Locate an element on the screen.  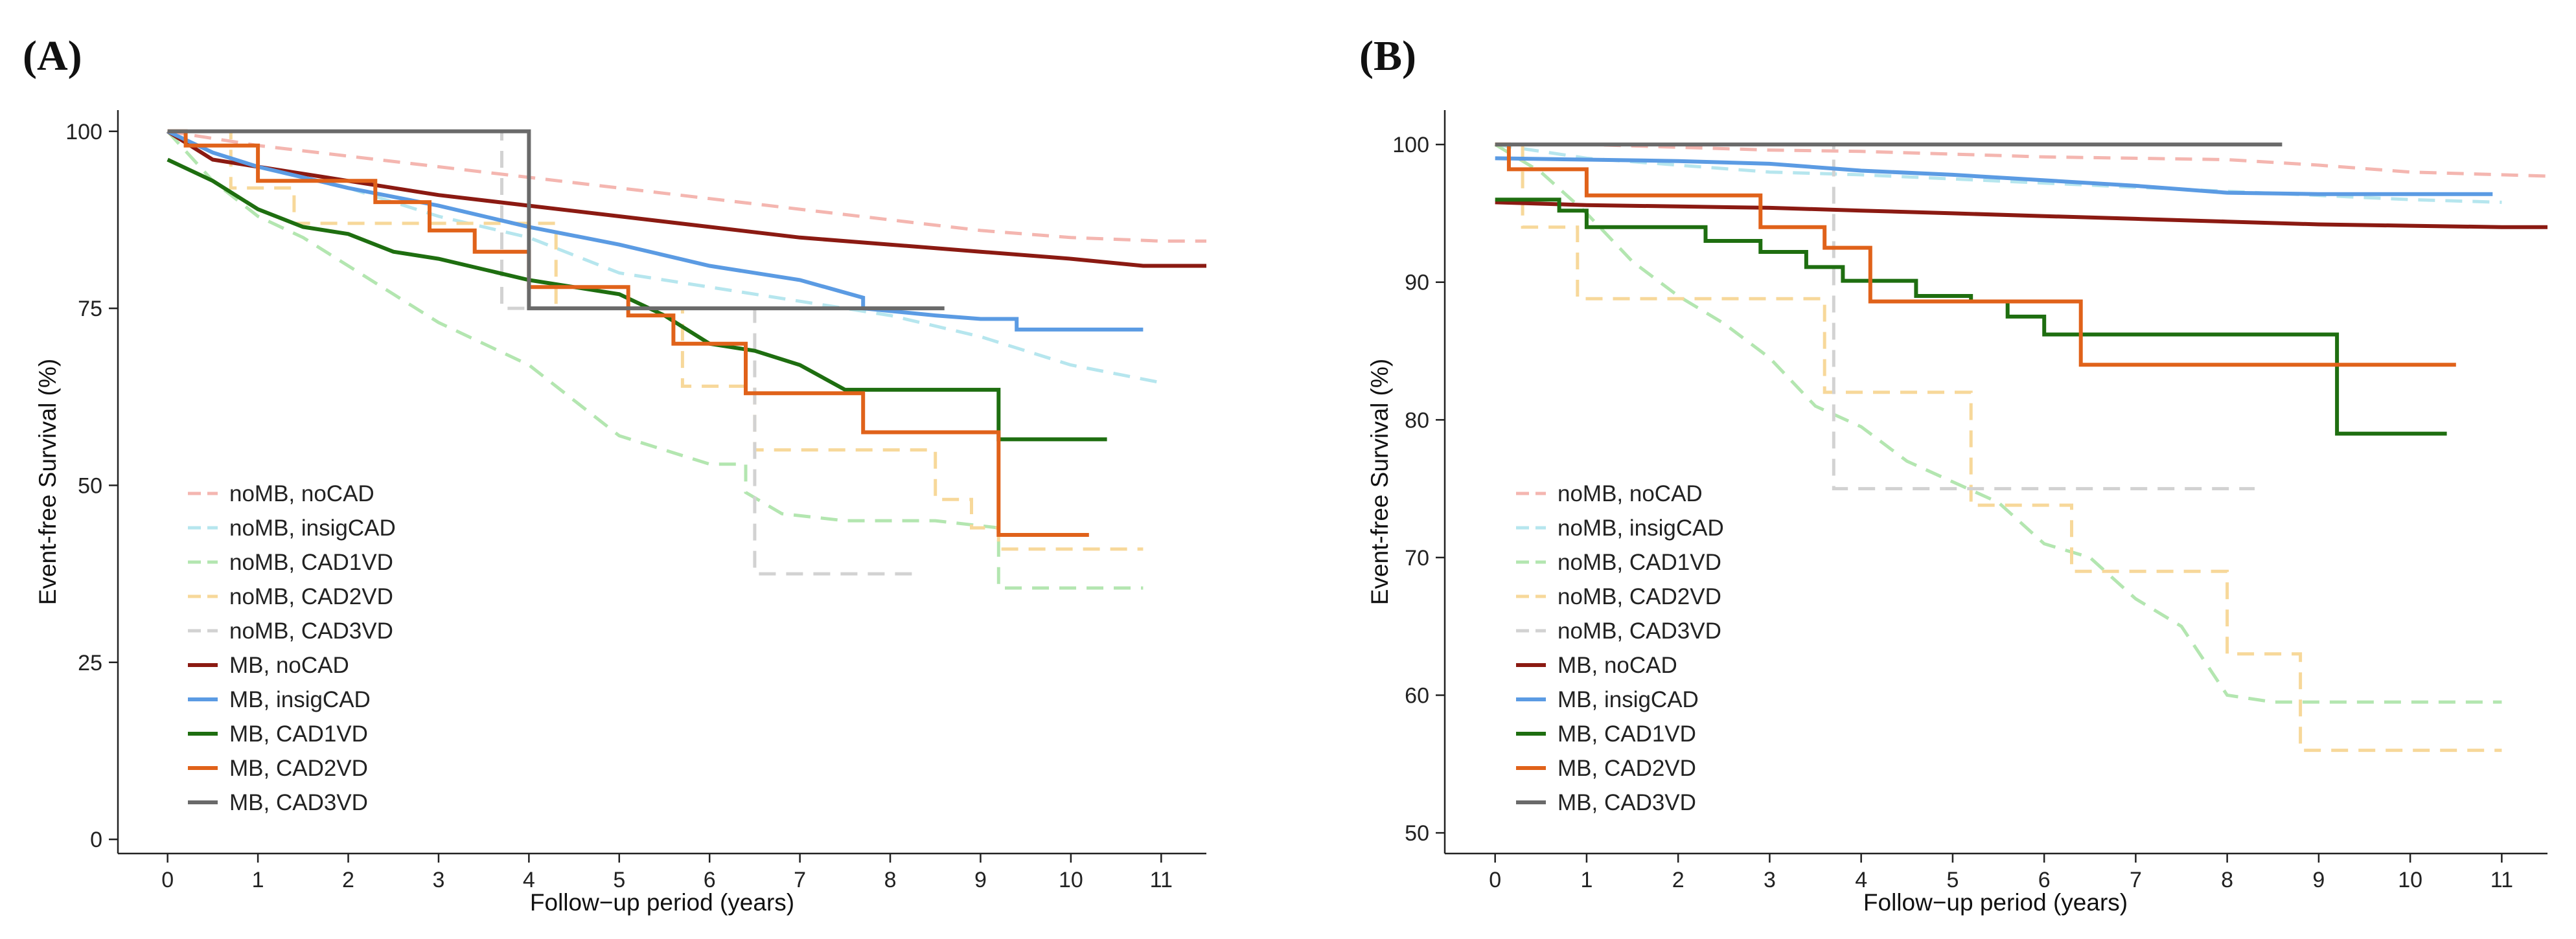
panel-a-y-axis-title: Event-free Survival (%) is located at coordinates (47, 482).